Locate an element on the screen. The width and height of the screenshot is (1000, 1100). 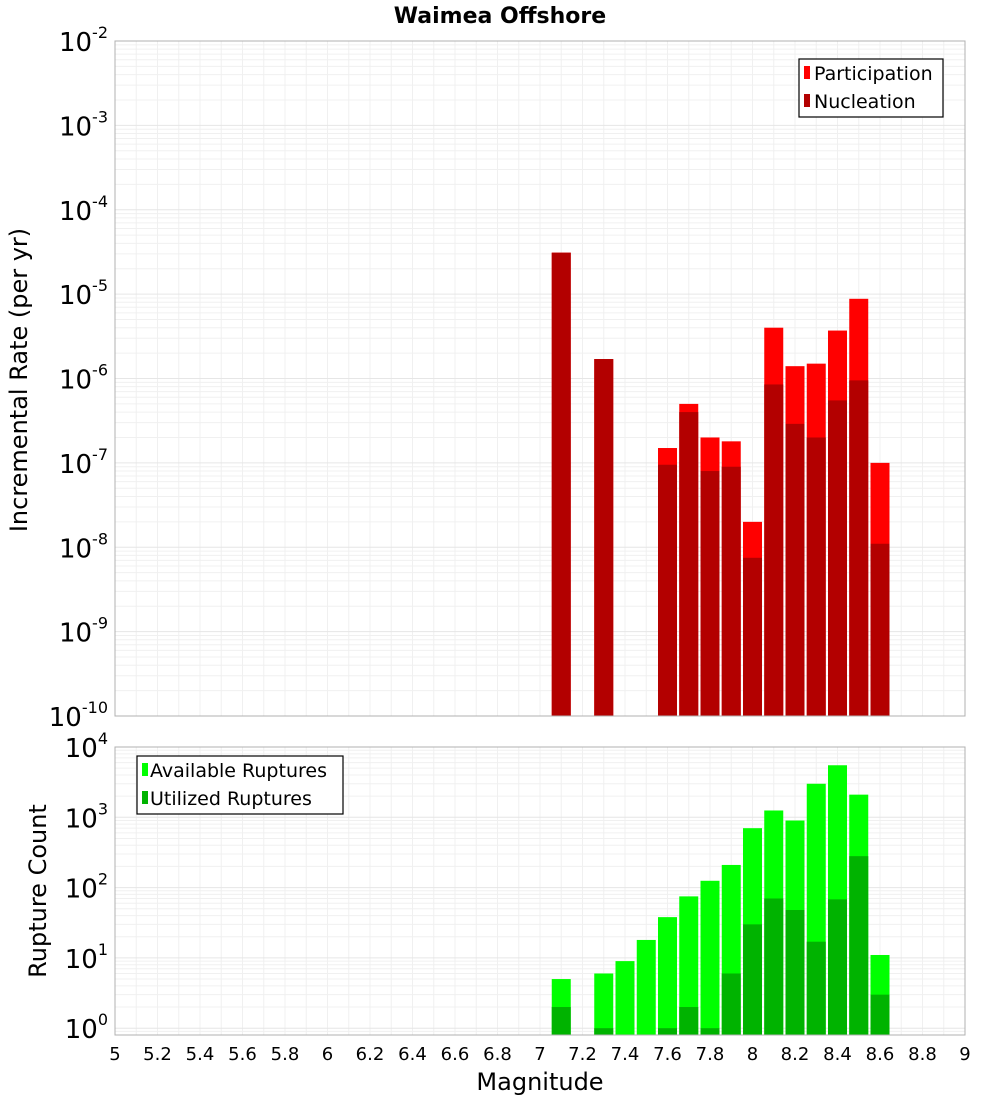
legend-swatch-available is located at coordinates (145, 769).